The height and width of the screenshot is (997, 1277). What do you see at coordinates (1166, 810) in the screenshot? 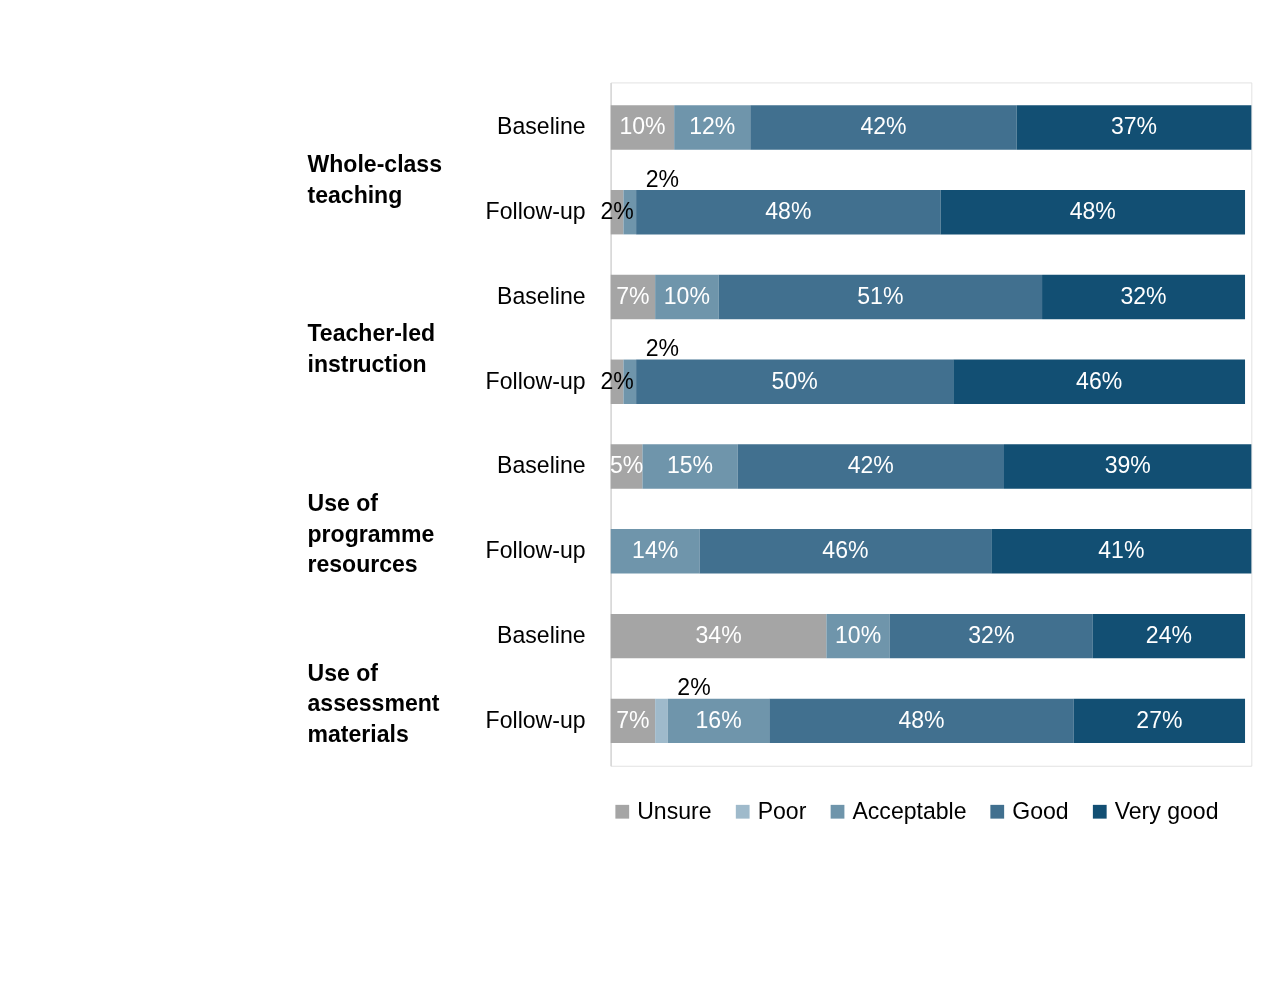
I see `legend-label: Very good` at bounding box center [1166, 810].